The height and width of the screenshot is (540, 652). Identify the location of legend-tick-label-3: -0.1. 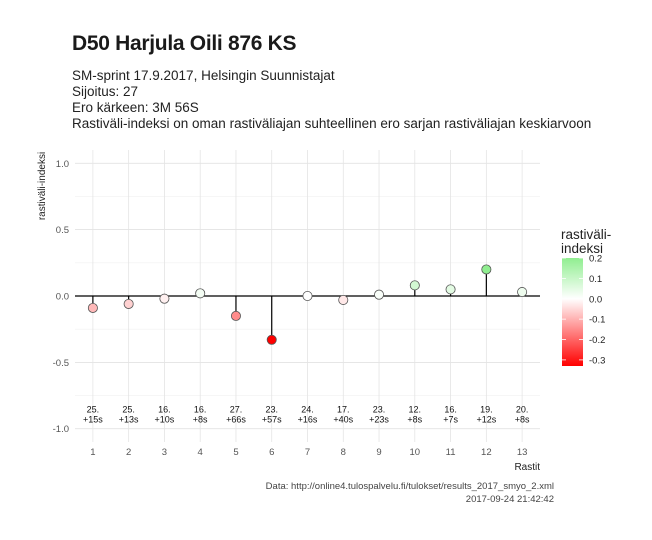
(597, 320).